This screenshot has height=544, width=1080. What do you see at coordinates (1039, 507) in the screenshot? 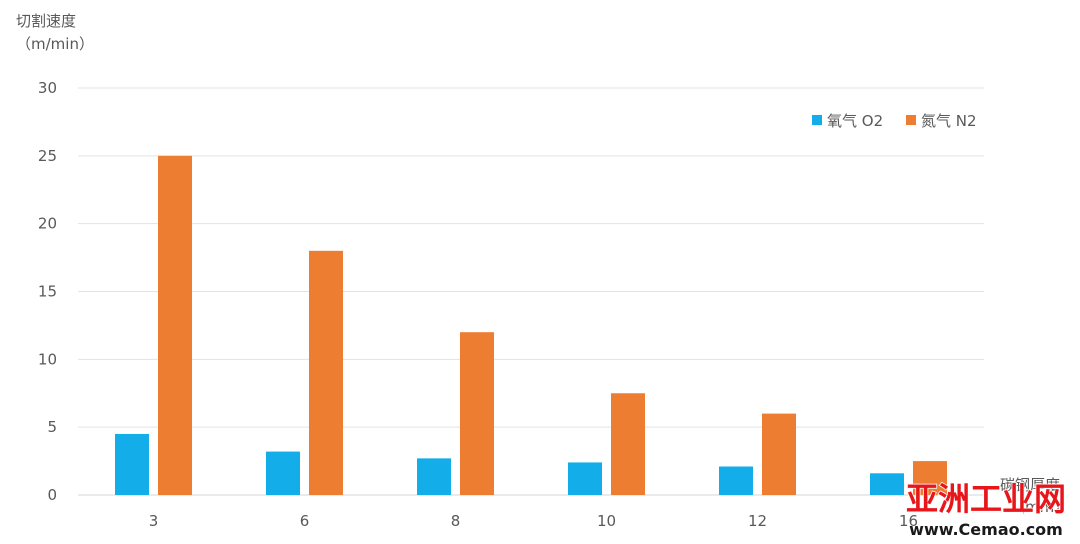
I see `x-axis-title-line2: （mm）` at bounding box center [1039, 507].